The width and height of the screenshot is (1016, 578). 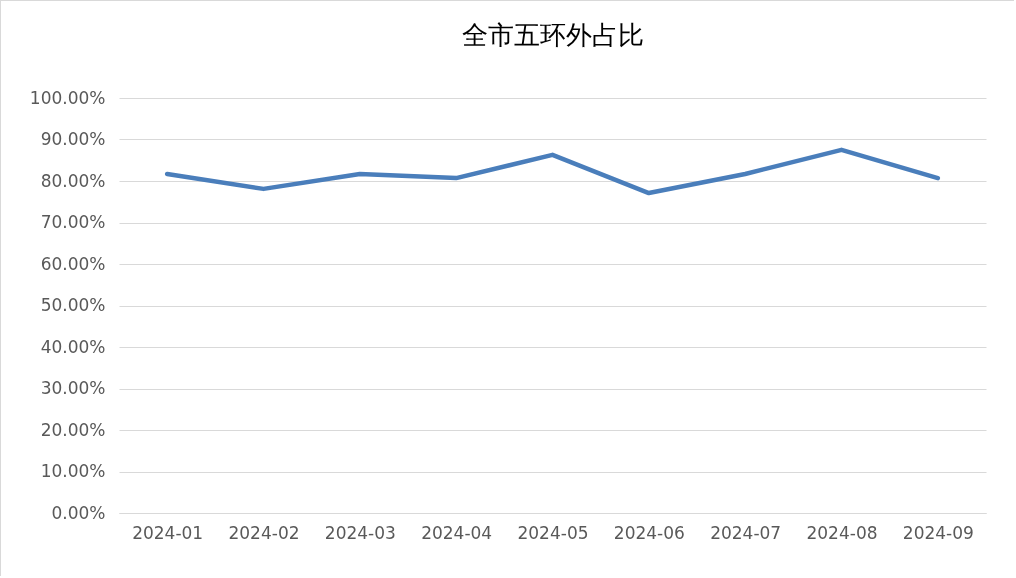 I want to click on y-tick-label: 60.00%, so click(x=73, y=263).